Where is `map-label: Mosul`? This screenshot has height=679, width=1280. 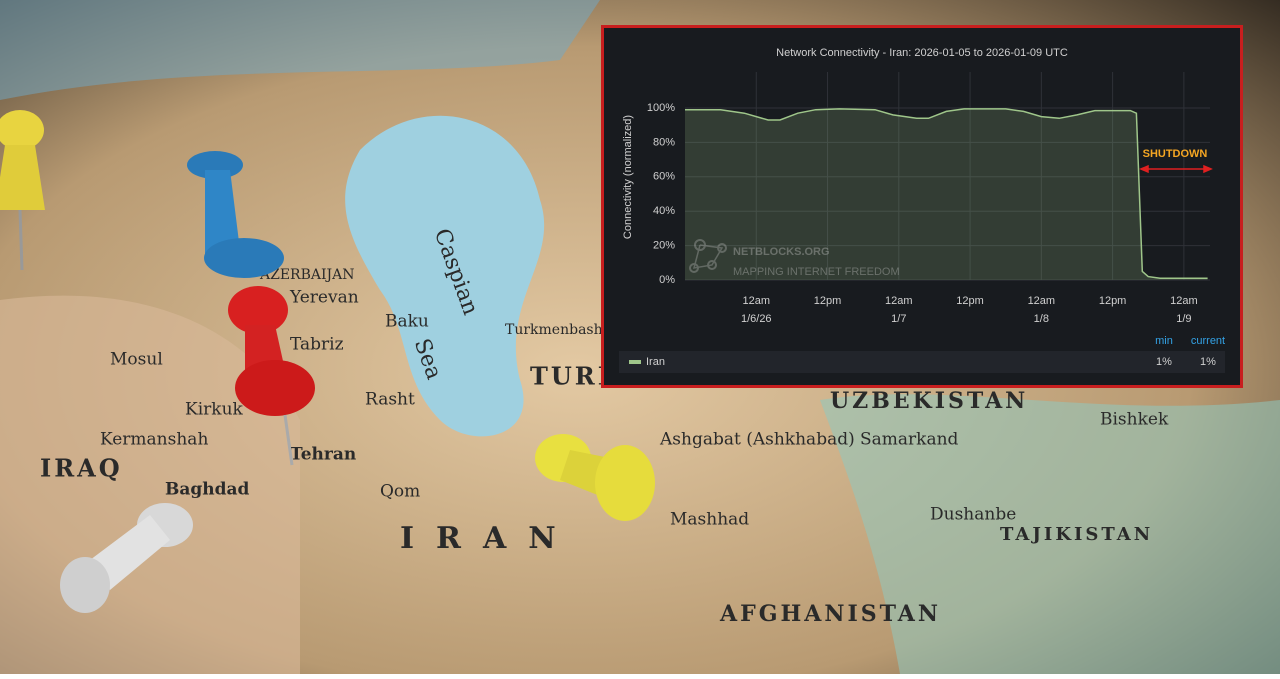
map-label: Mosul is located at coordinates (136, 360).